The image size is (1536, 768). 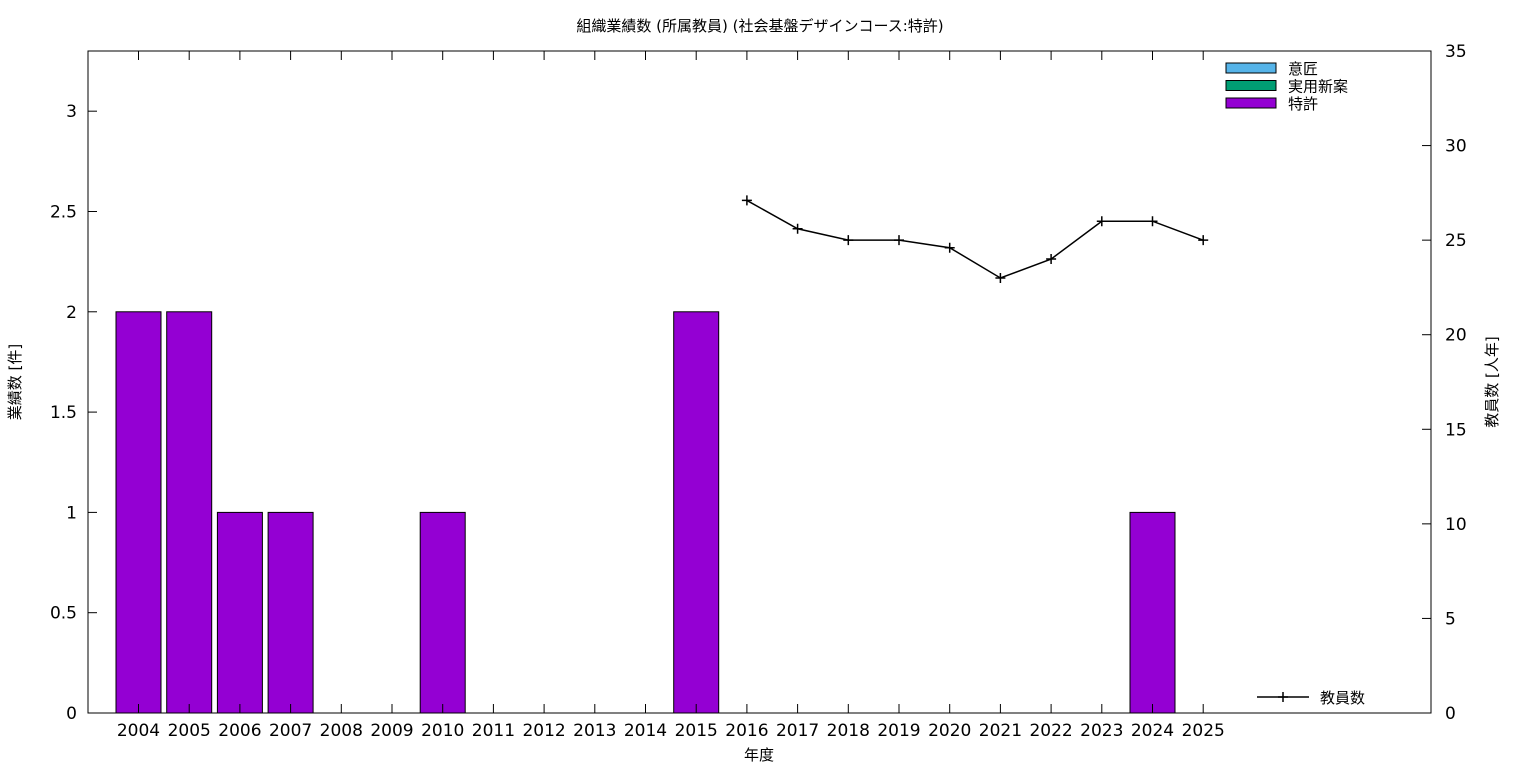 What do you see at coordinates (797, 731) in the screenshot?
I see `x-tick-label: 2017` at bounding box center [797, 731].